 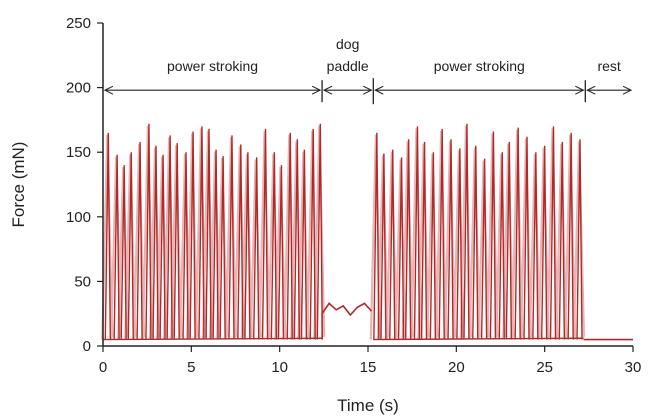 I want to click on x-tick-label: 20, so click(x=456, y=367).